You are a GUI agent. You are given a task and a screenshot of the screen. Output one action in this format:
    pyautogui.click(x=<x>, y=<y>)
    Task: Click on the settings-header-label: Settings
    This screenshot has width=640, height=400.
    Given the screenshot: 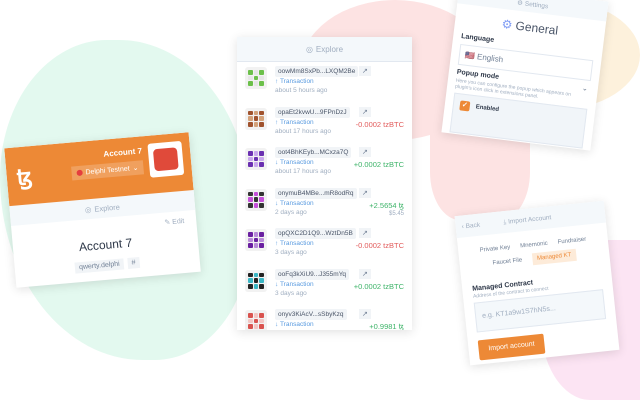 What is the action you would take?
    pyautogui.click(x=536, y=5)
    